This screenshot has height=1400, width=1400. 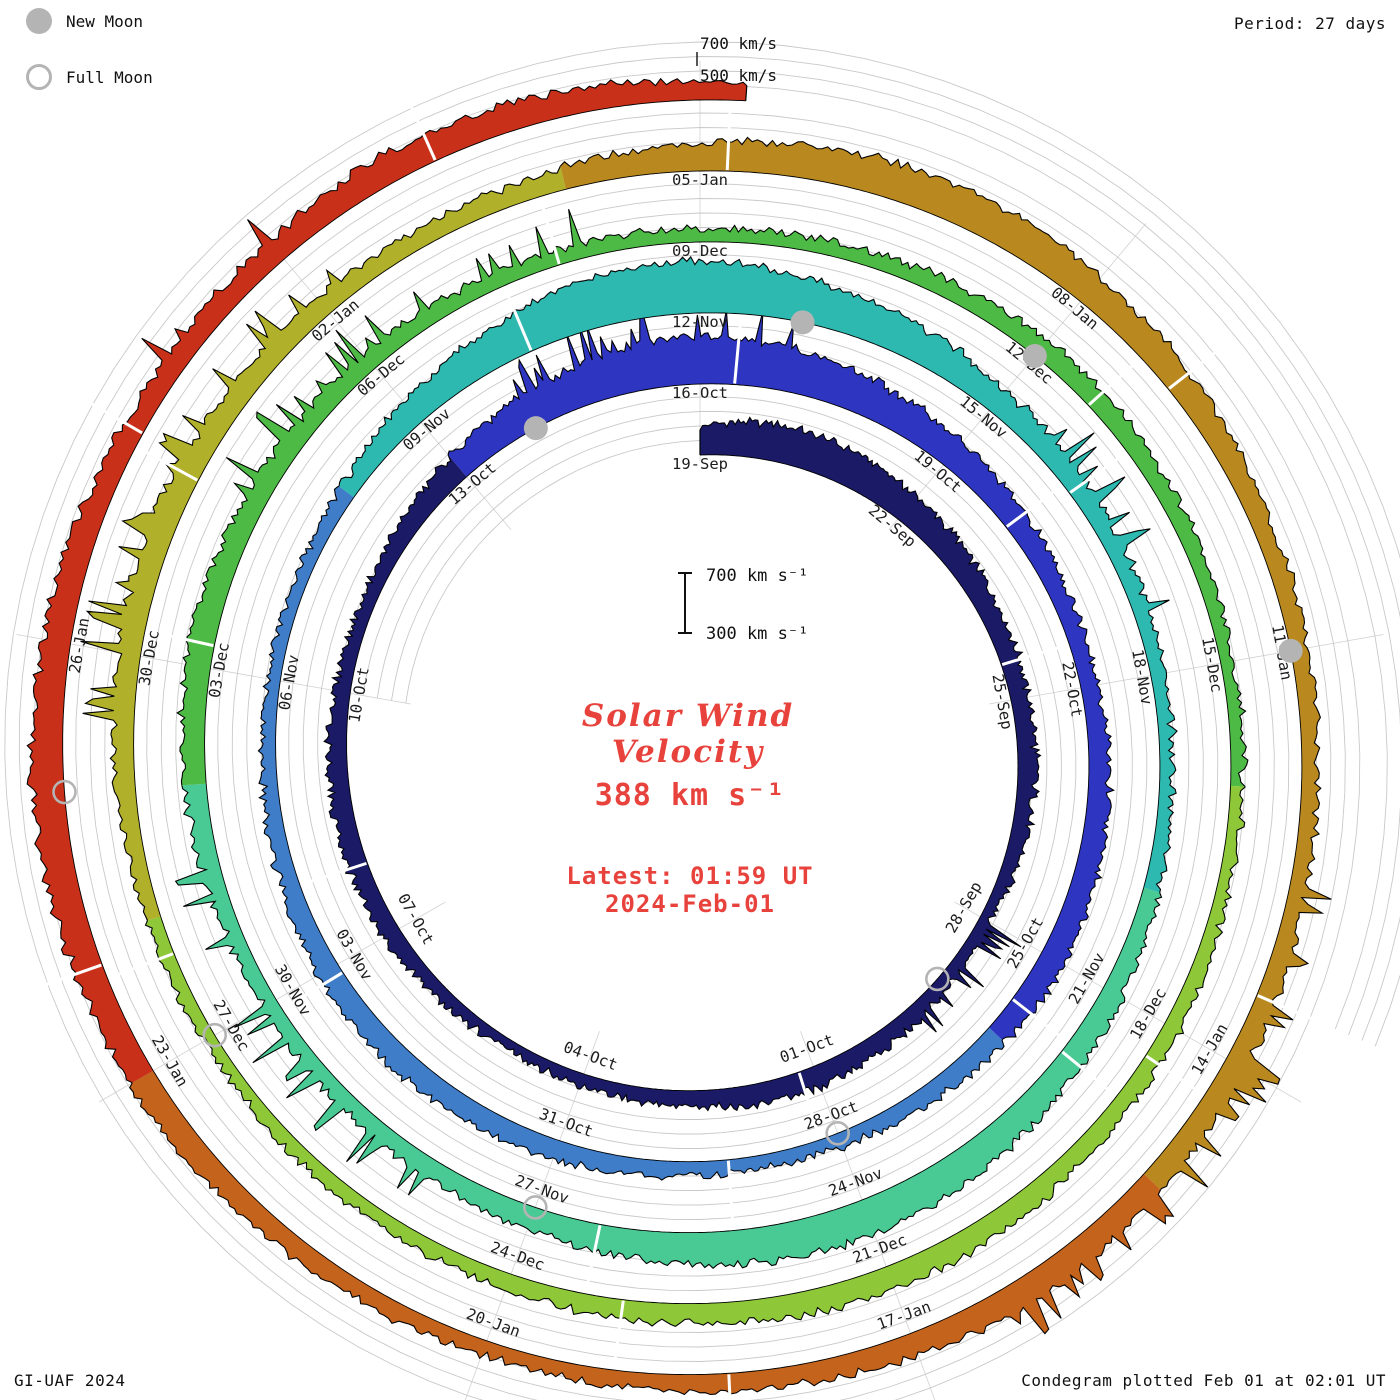 I want to click on chart-title-line2: Velocity, so click(x=688, y=752).